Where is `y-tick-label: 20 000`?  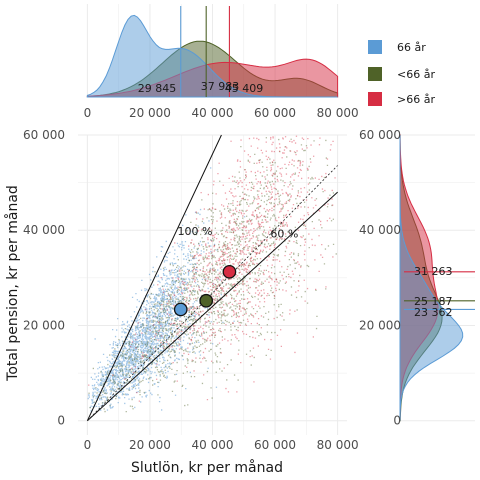 y-tick-label: 20 000 is located at coordinates (44, 325).